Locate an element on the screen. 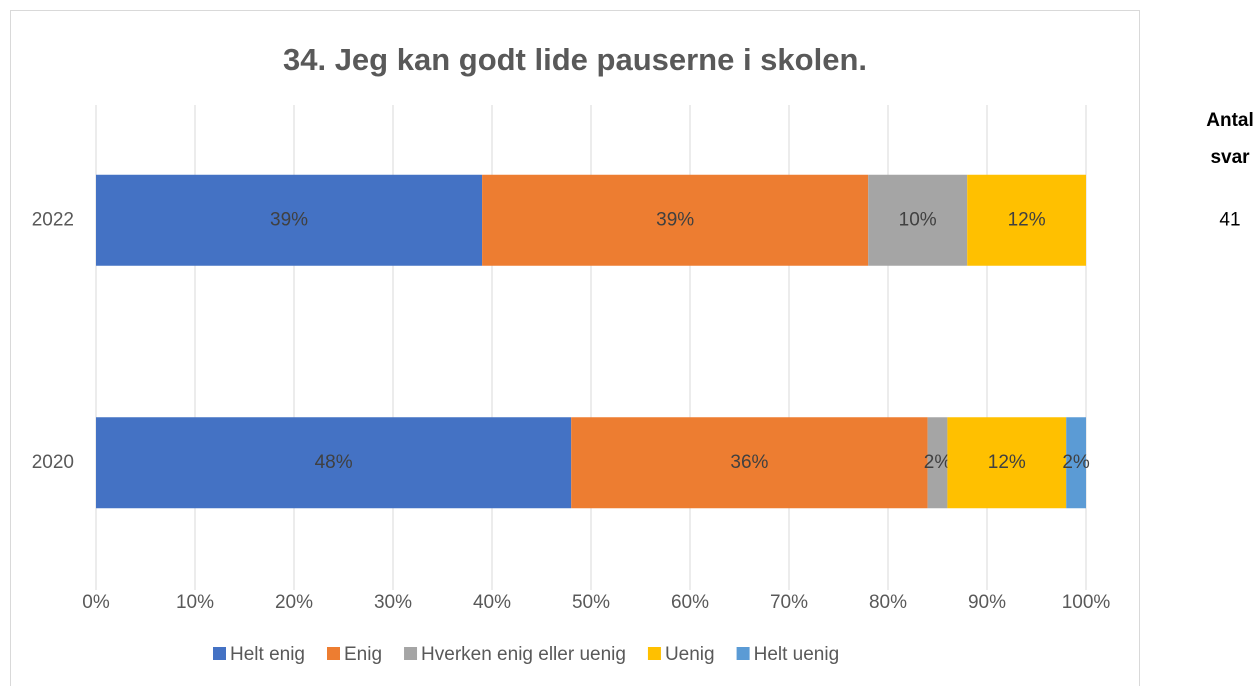 The image size is (1259, 686). legend-label: Enig is located at coordinates (363, 654).